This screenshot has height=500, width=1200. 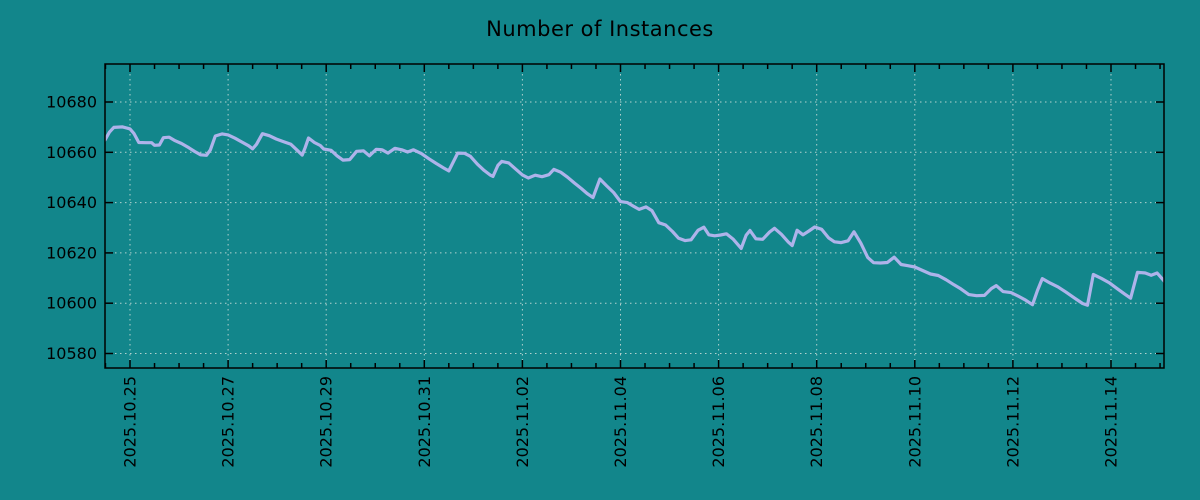 I want to click on x-tick-label: 2025.10.31, so click(x=424, y=422).